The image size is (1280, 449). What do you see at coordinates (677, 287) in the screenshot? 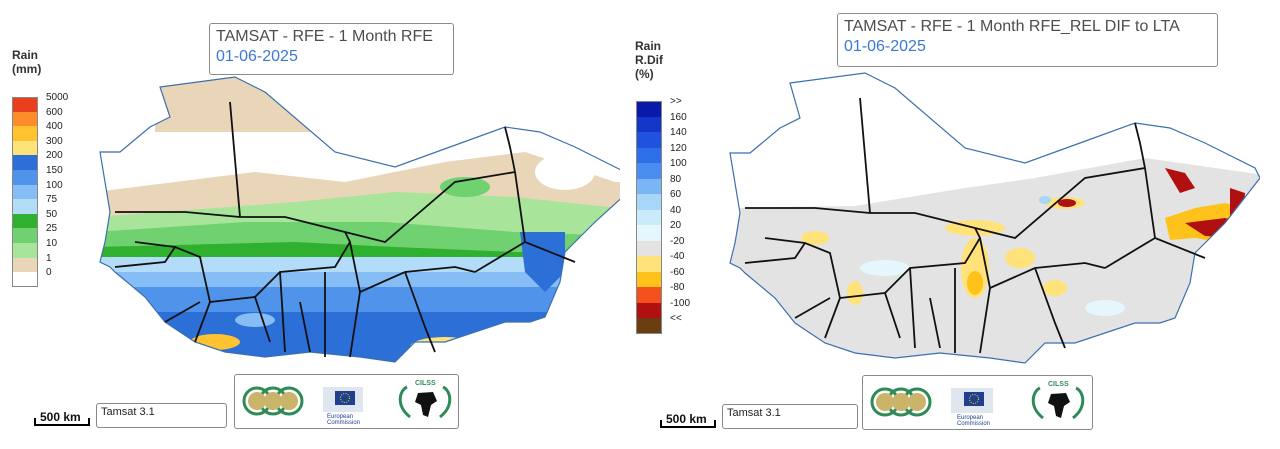
I see `legend-label: -80` at bounding box center [677, 287].